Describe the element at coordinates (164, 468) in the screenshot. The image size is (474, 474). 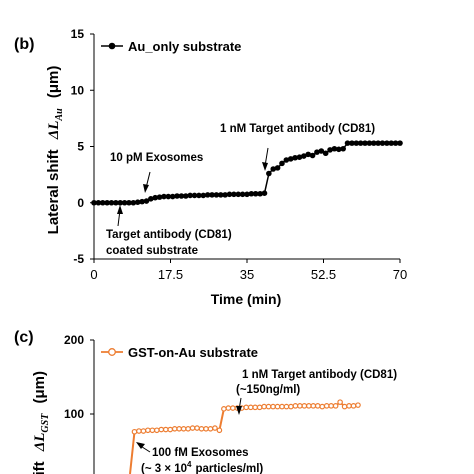
I see `annotation-c-particles-prefix: (~ 3 × 10` at that location.